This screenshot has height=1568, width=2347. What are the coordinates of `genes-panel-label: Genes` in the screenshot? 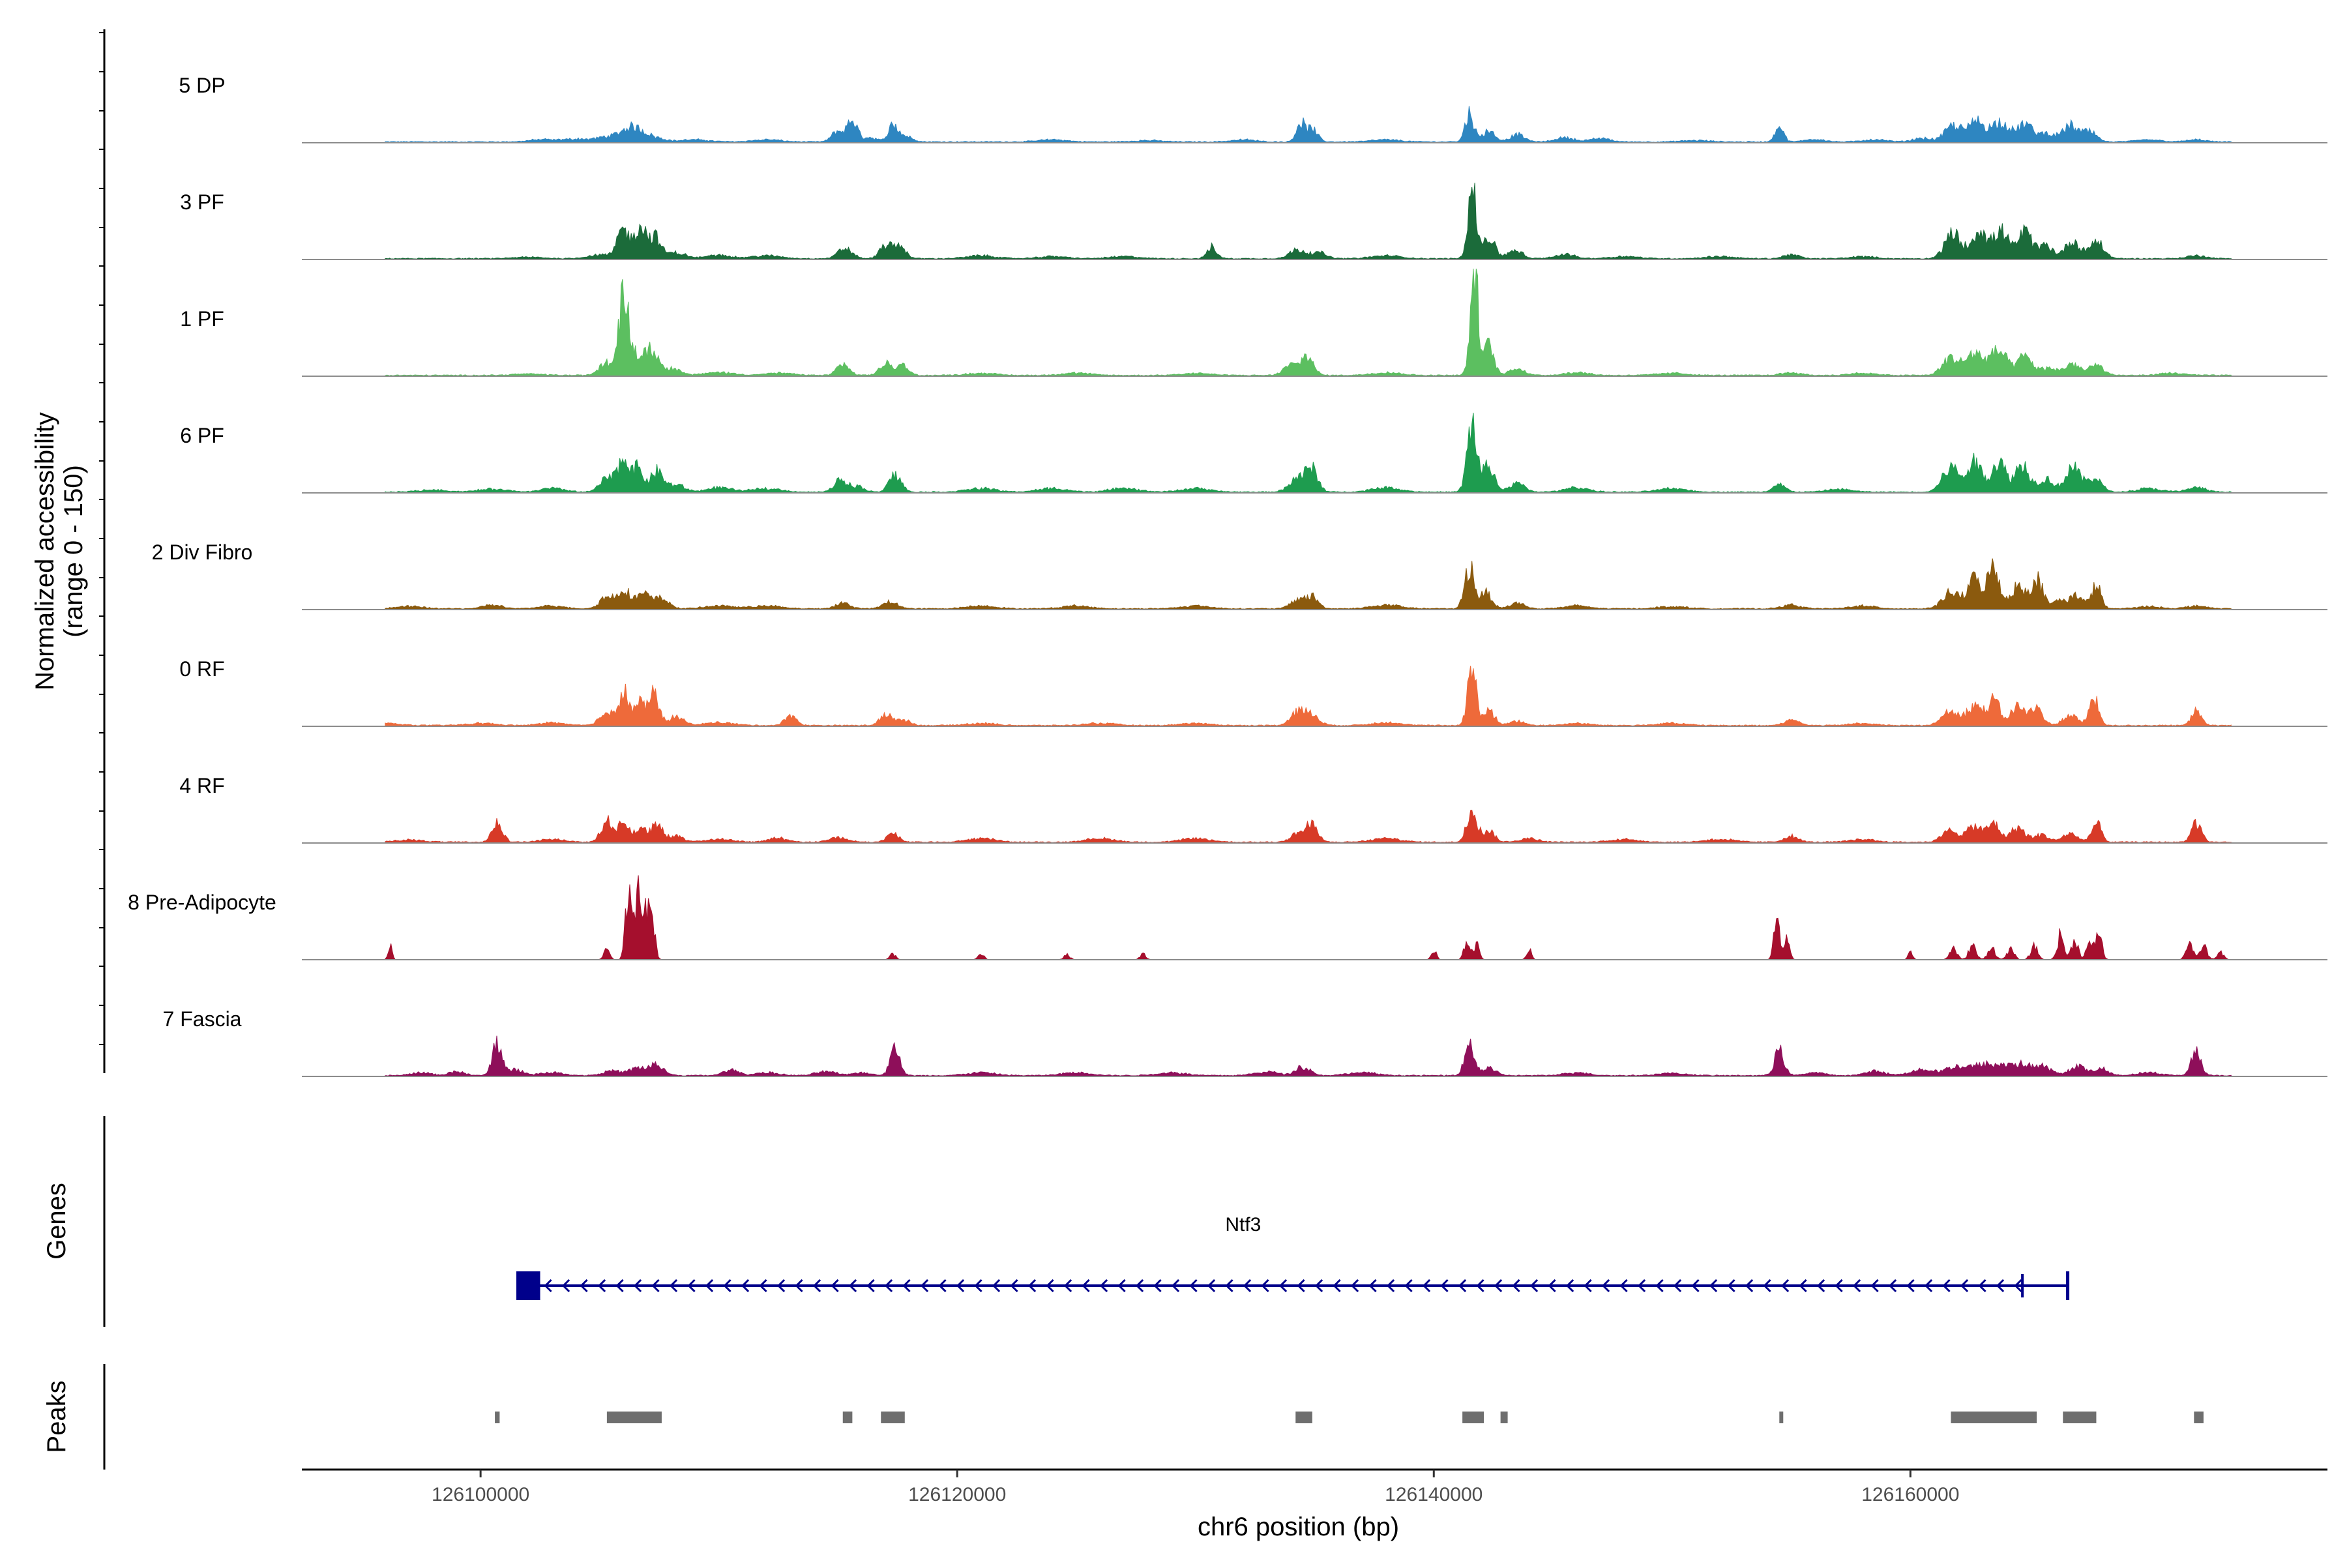 It's located at (57, 1222).